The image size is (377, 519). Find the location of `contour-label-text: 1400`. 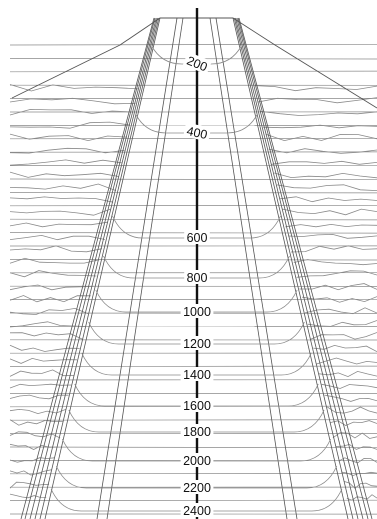

contour-label-text: 1400 is located at coordinates (197, 375).